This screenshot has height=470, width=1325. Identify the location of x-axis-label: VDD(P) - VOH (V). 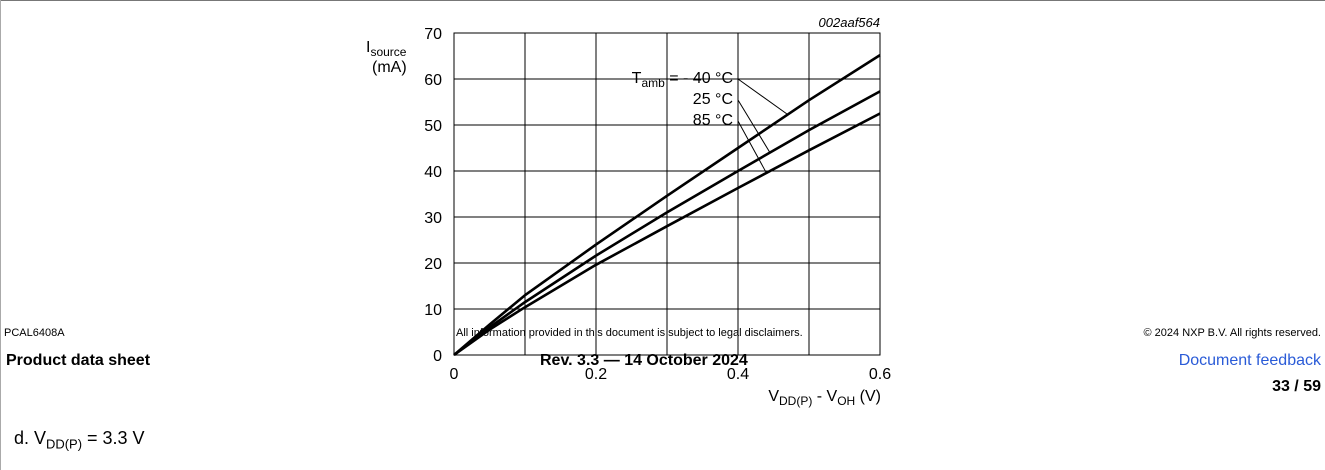
(824, 398).